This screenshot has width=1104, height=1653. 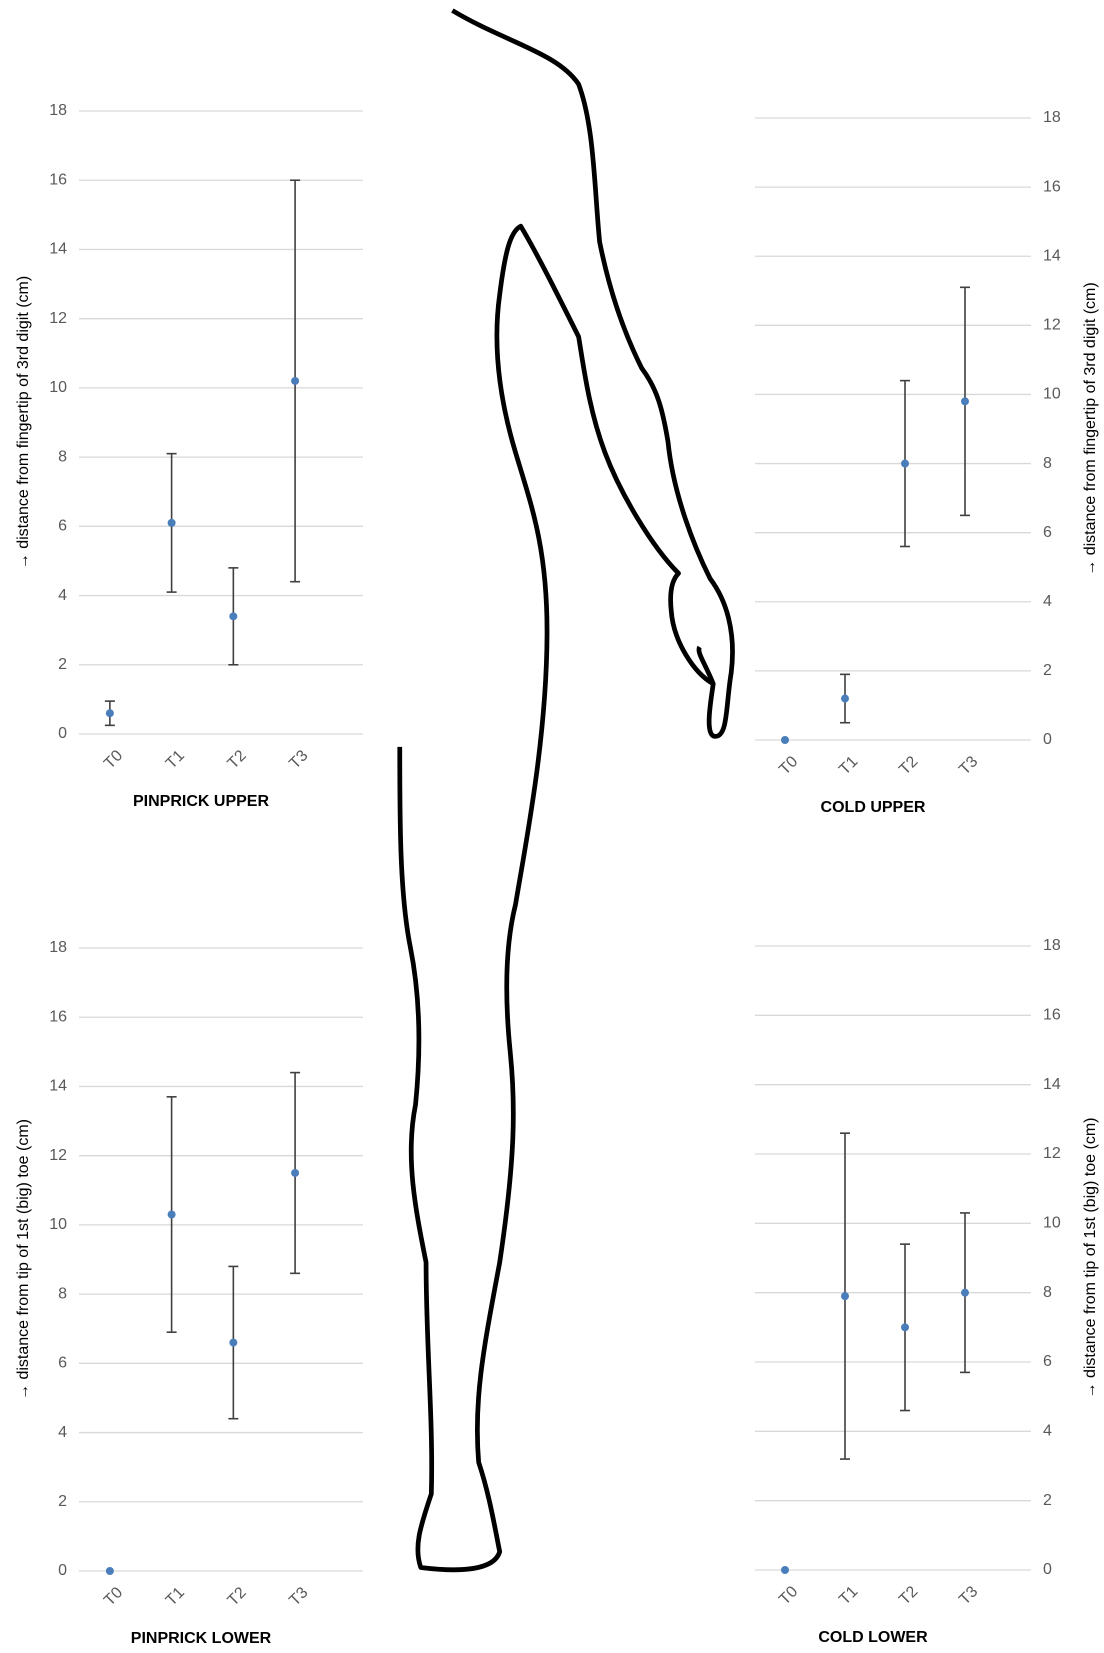 What do you see at coordinates (201, 1638) in the screenshot?
I see `chart-title: PINPRICK LOWER` at bounding box center [201, 1638].